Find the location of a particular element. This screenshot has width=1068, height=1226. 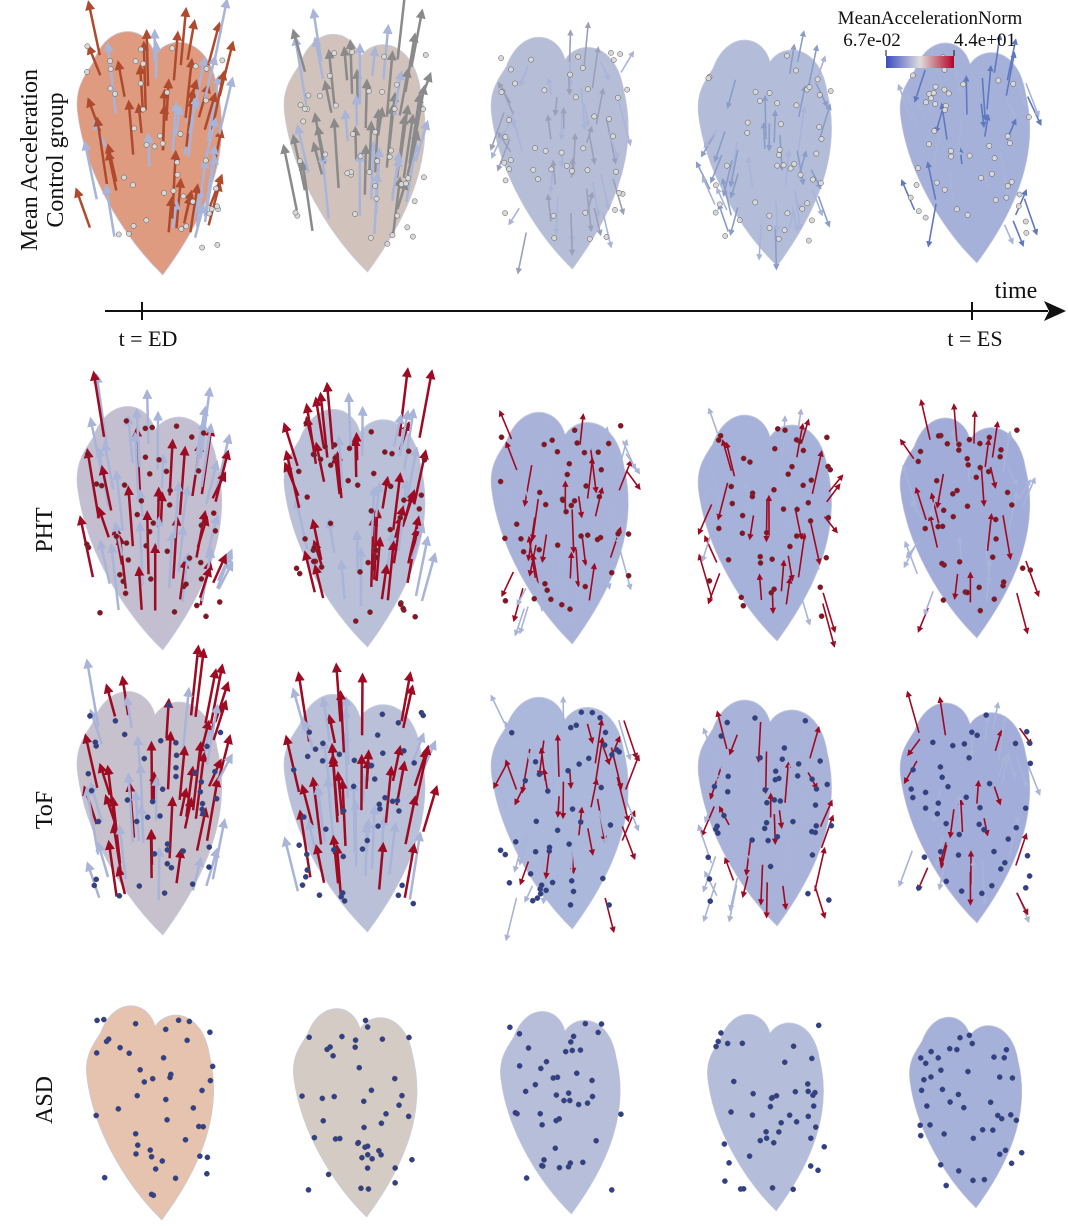

heart-rendering is located at coordinates (965, 813).